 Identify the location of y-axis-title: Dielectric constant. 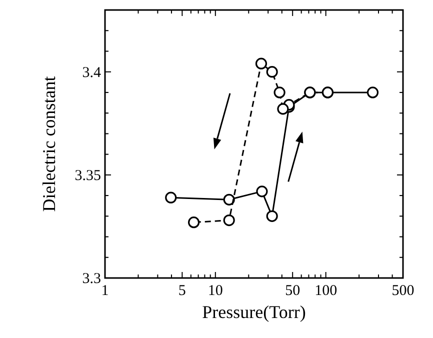
(49, 144).